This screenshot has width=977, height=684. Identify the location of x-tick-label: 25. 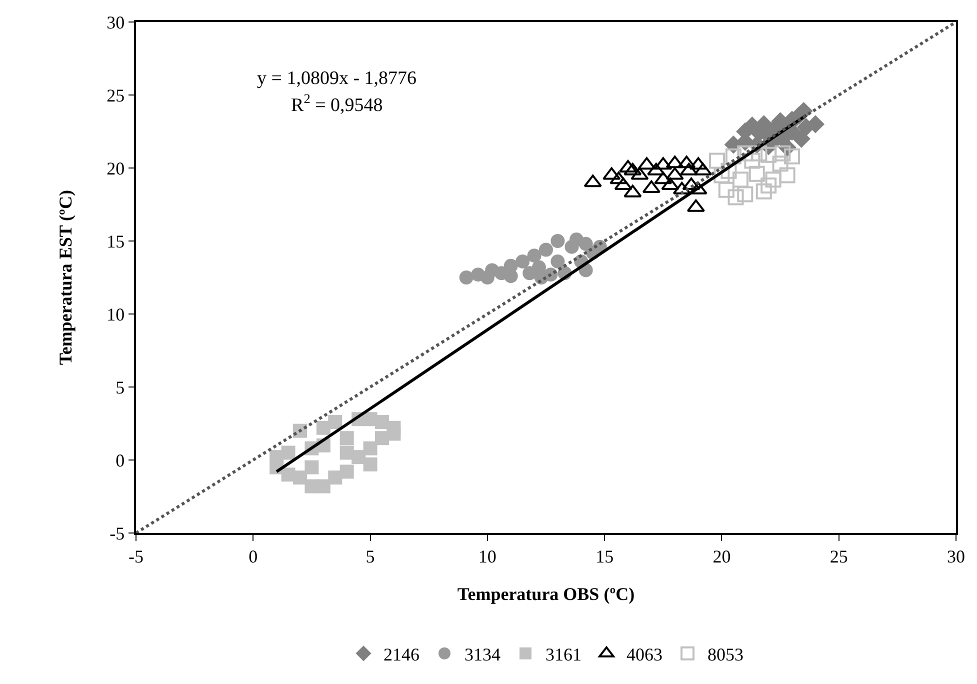
(839, 556).